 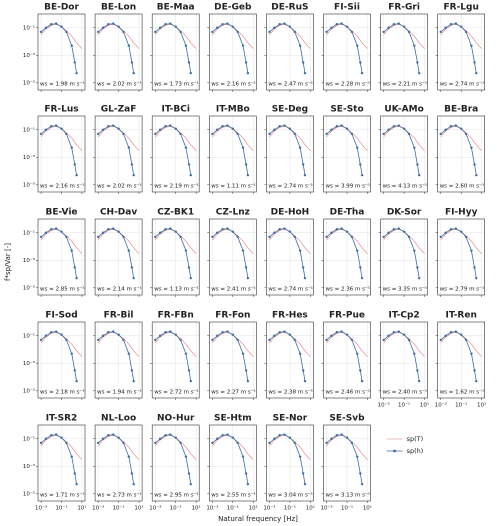 What do you see at coordinates (119, 316) in the screenshot?
I see `panel-title: FR-Bil` at bounding box center [119, 316].